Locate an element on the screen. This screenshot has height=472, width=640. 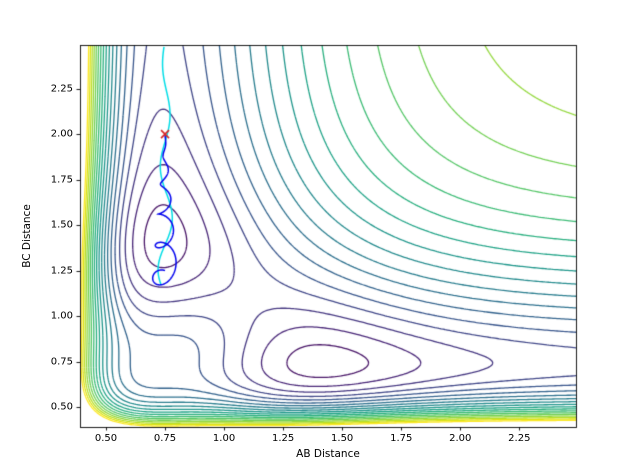
y-tick-label: 2.25 is located at coordinates (61, 89).